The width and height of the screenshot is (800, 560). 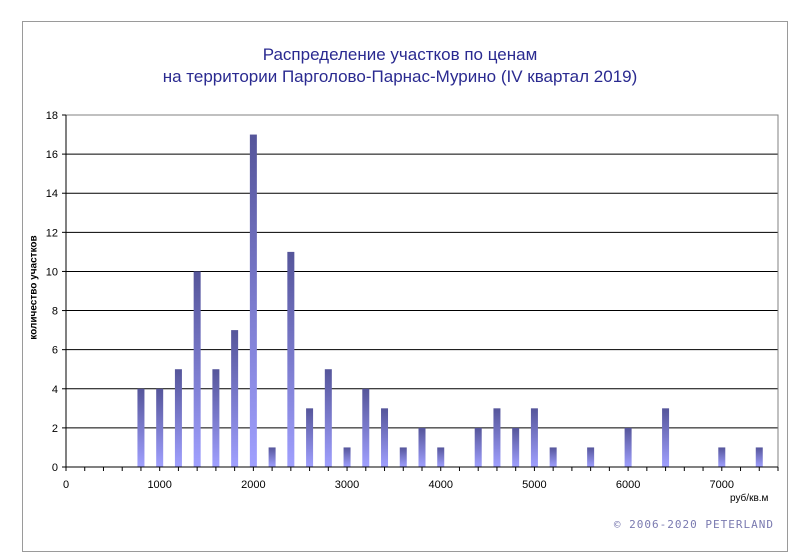 What do you see at coordinates (534, 485) in the screenshot?
I see `x-tick-label: 5000` at bounding box center [534, 485].